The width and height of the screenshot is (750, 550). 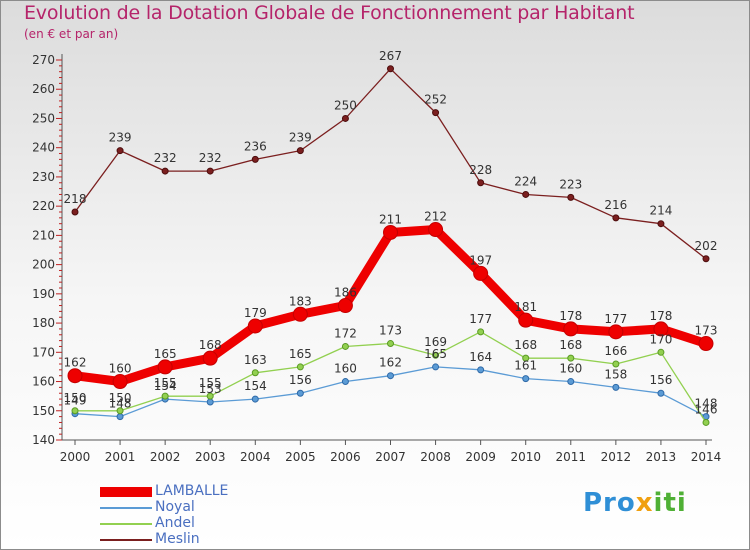 I want to click on x-tick-label: 2004, so click(x=255, y=457).